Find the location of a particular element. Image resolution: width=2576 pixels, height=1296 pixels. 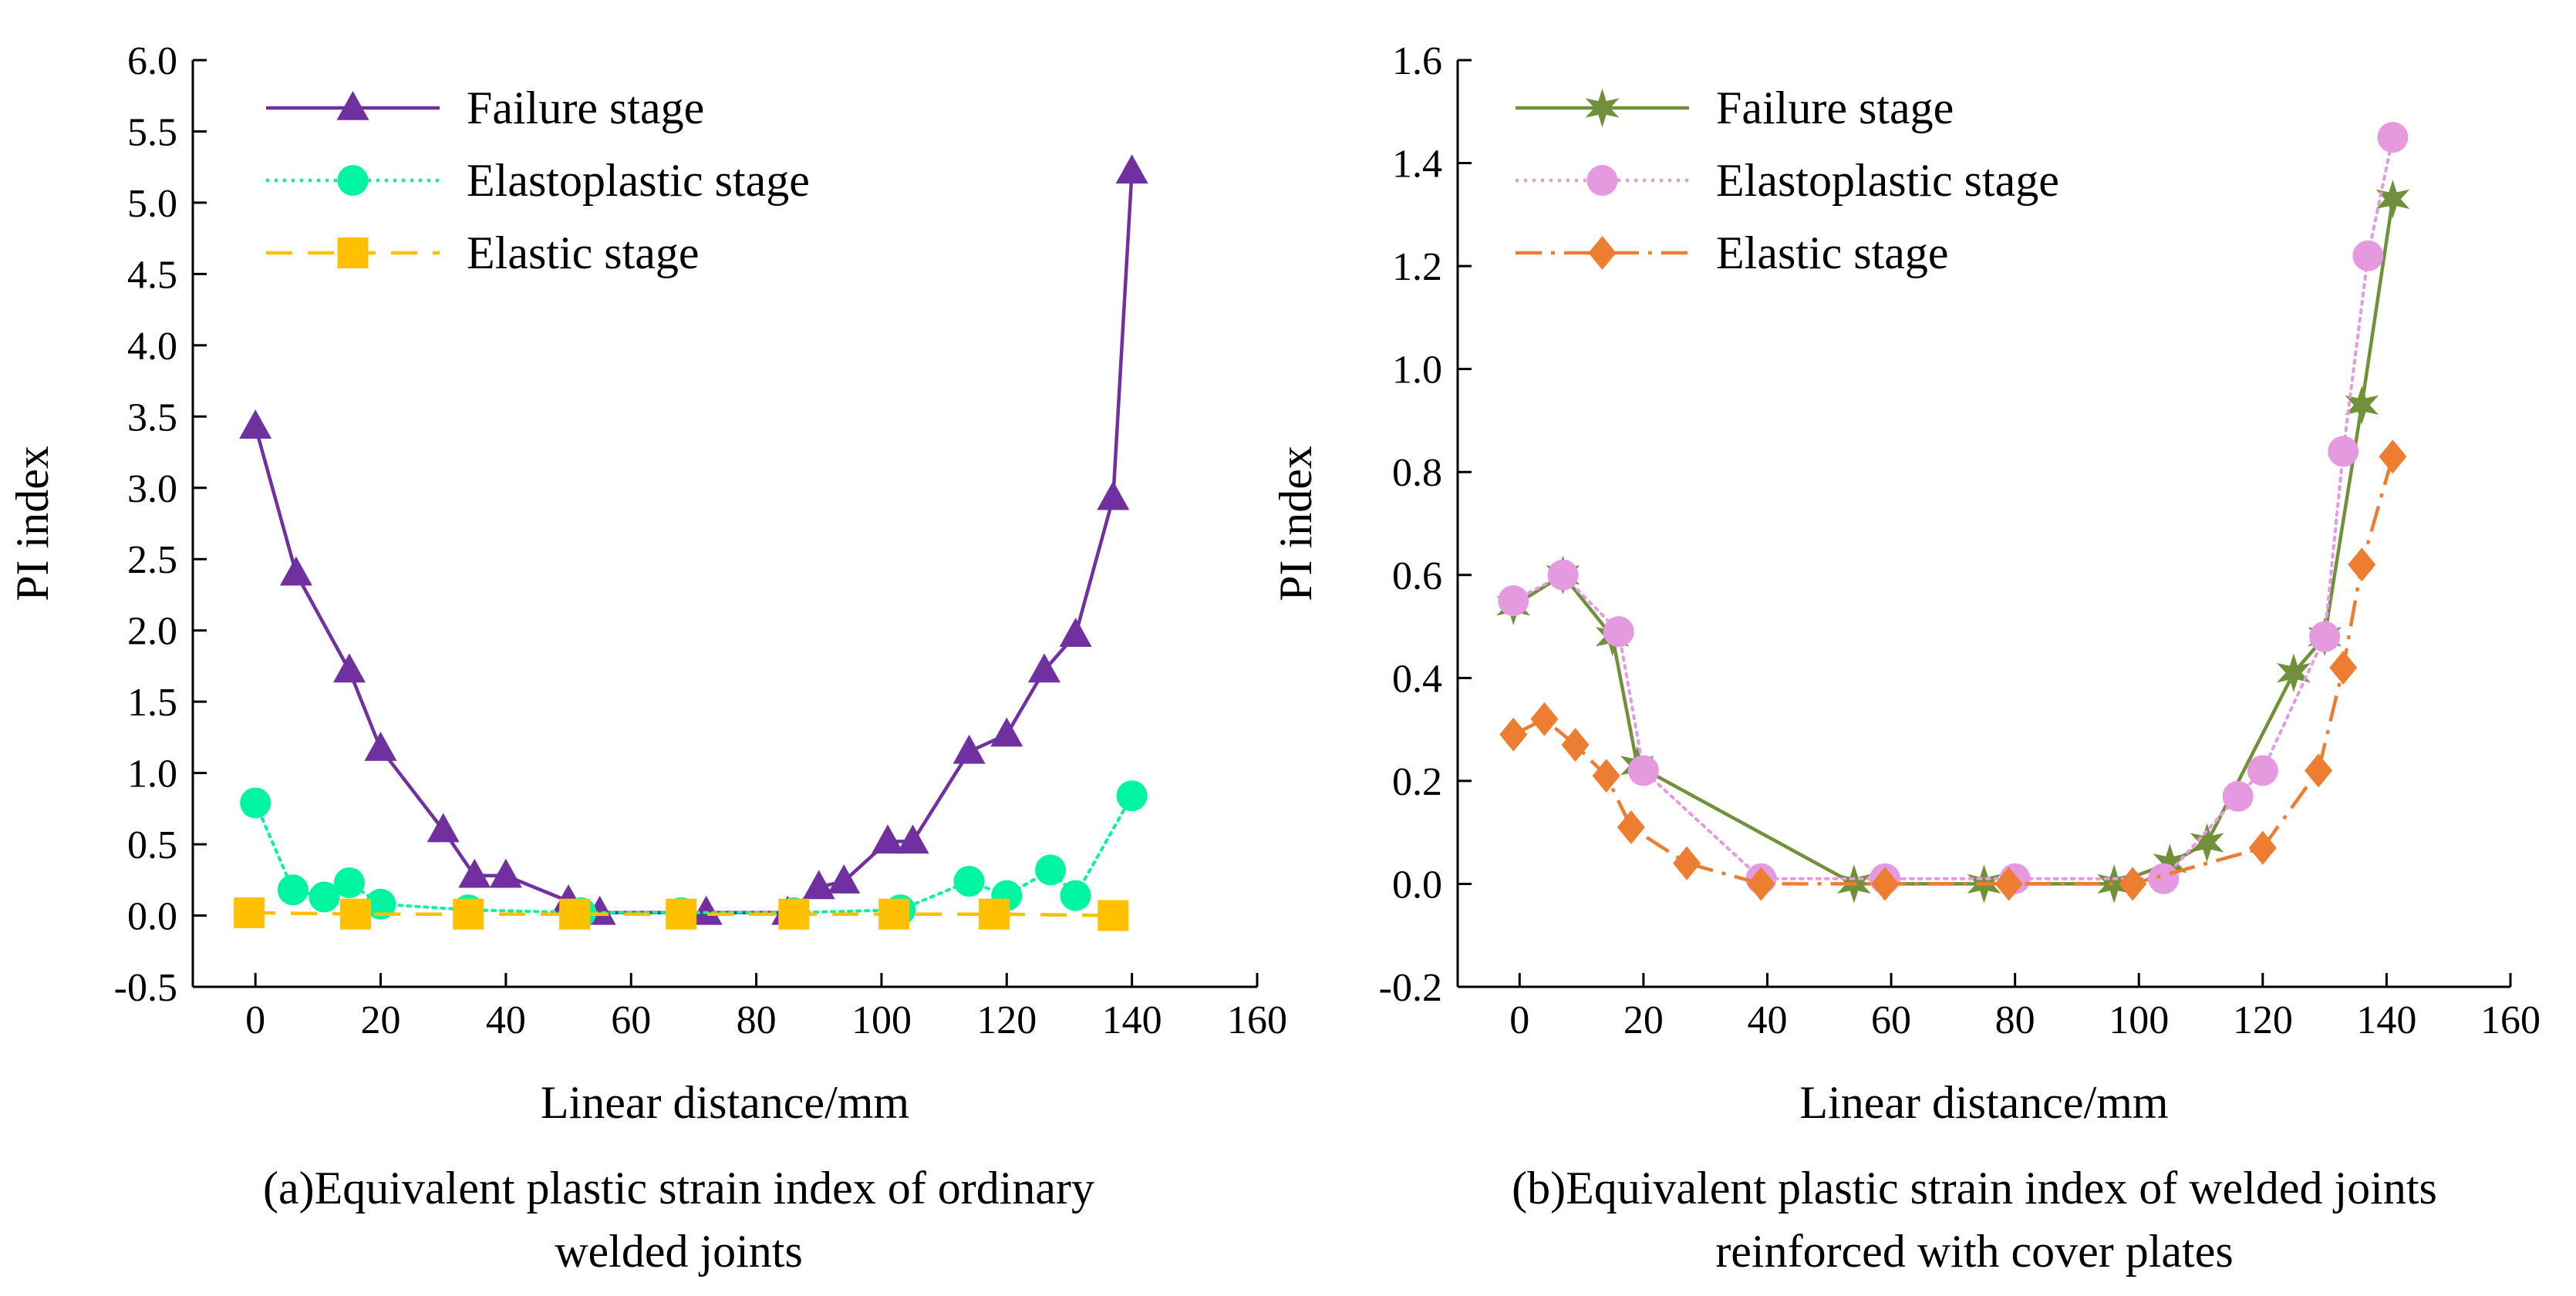

x-tick-label-a: 60 is located at coordinates (631, 1020).